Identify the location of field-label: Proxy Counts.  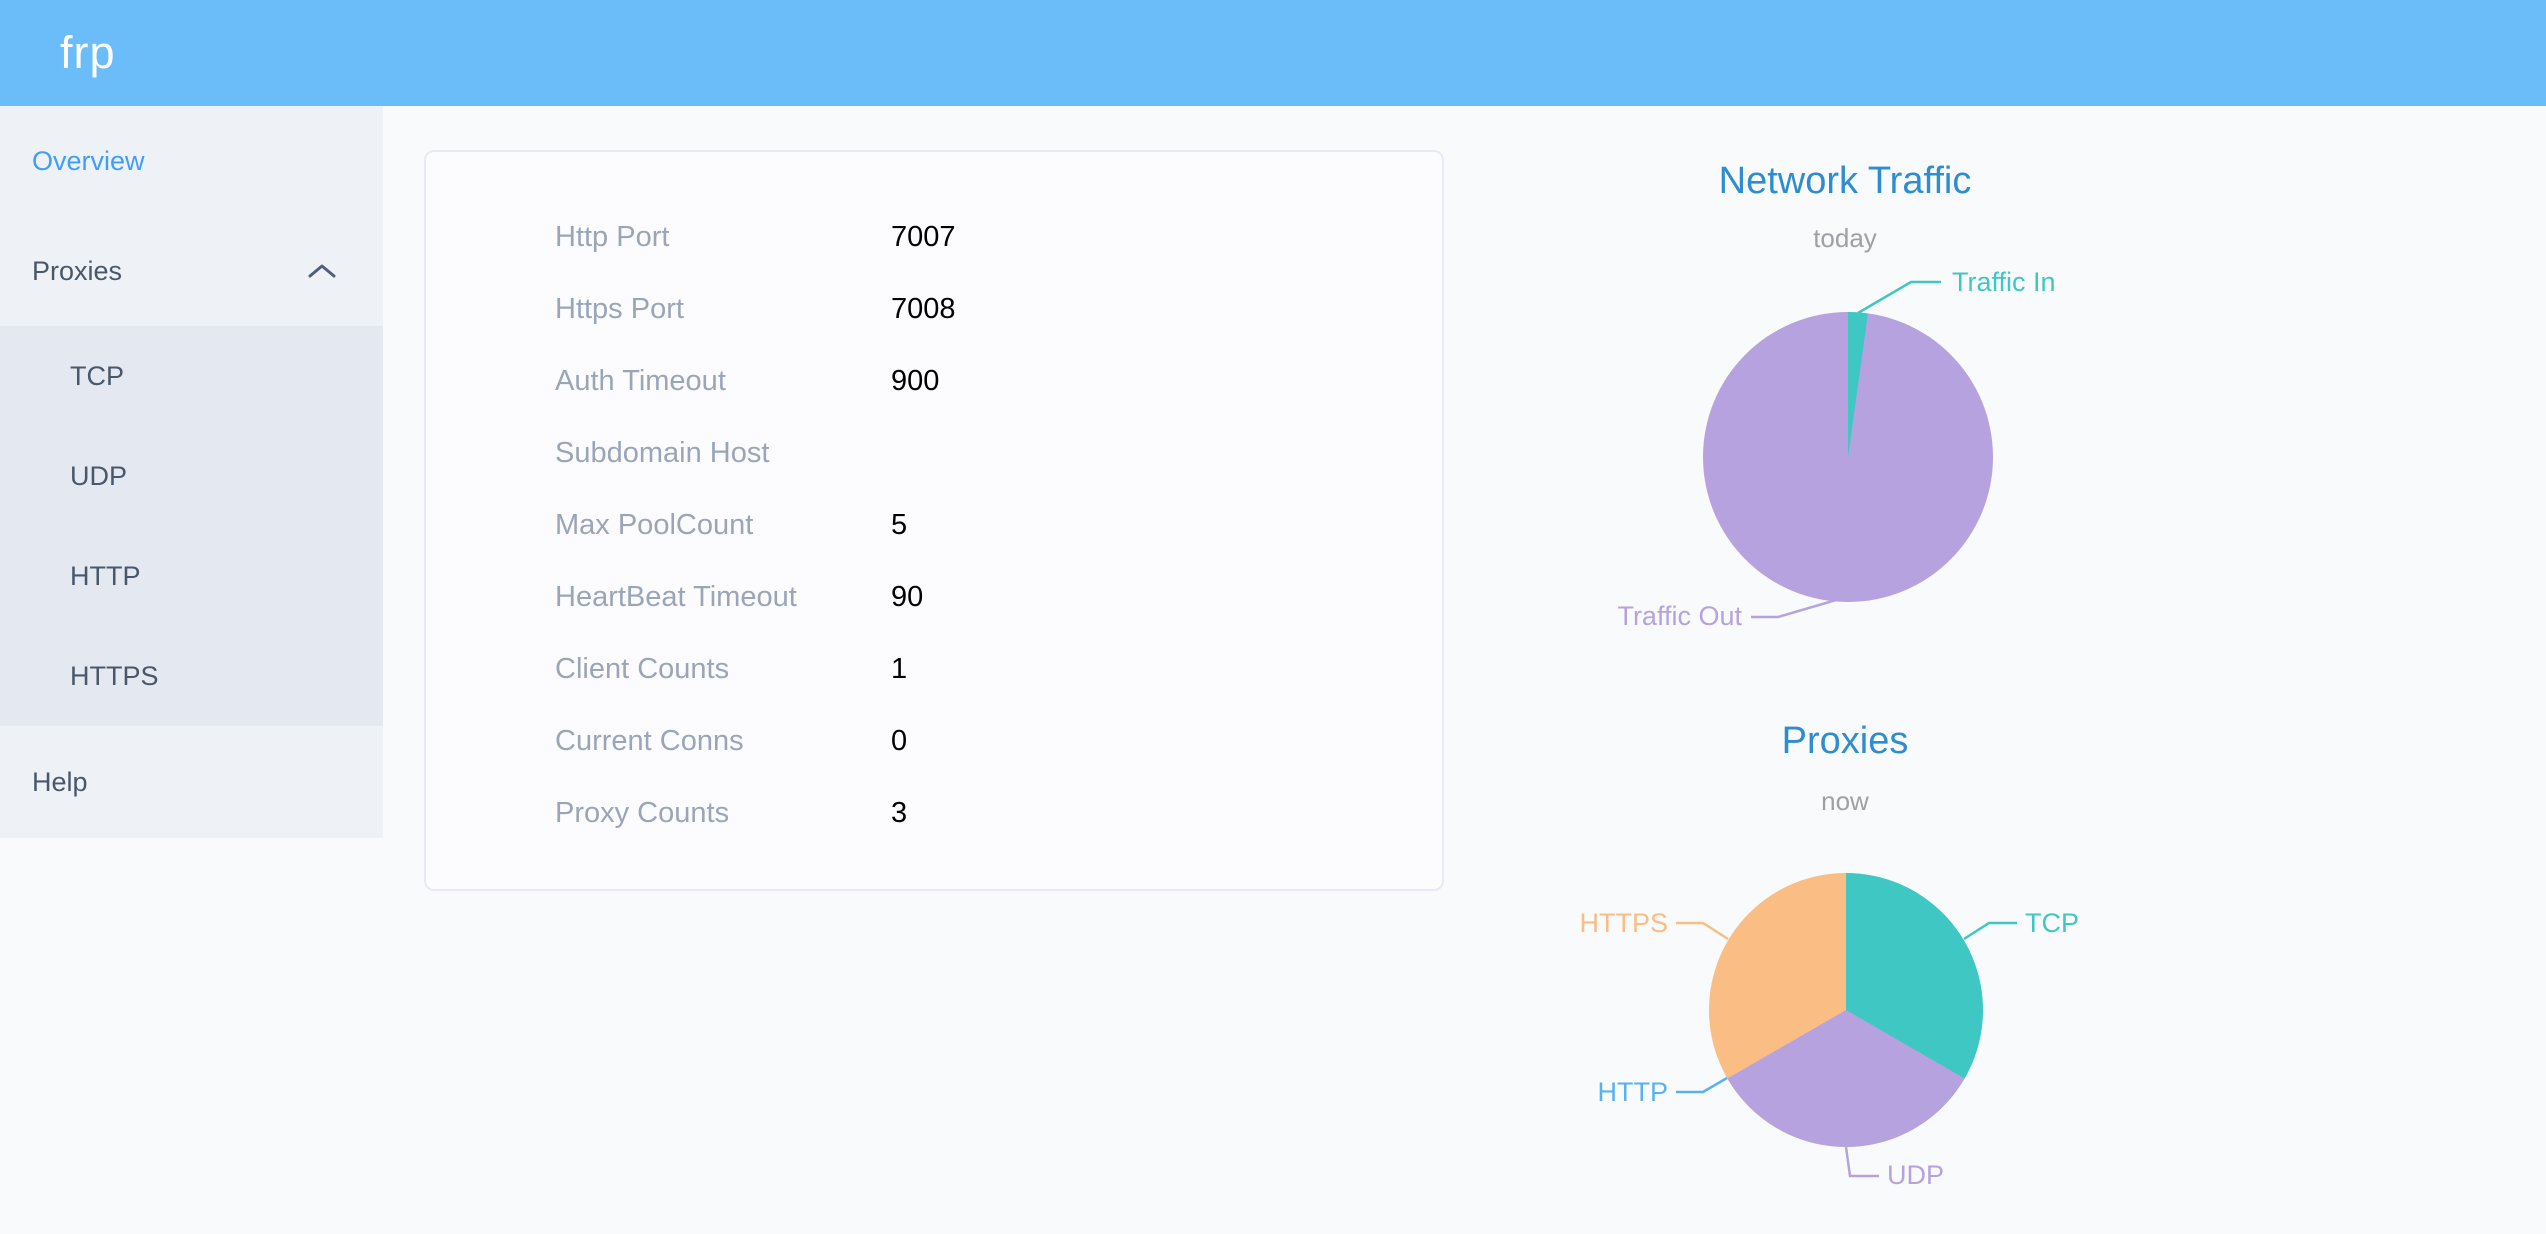
(642, 813).